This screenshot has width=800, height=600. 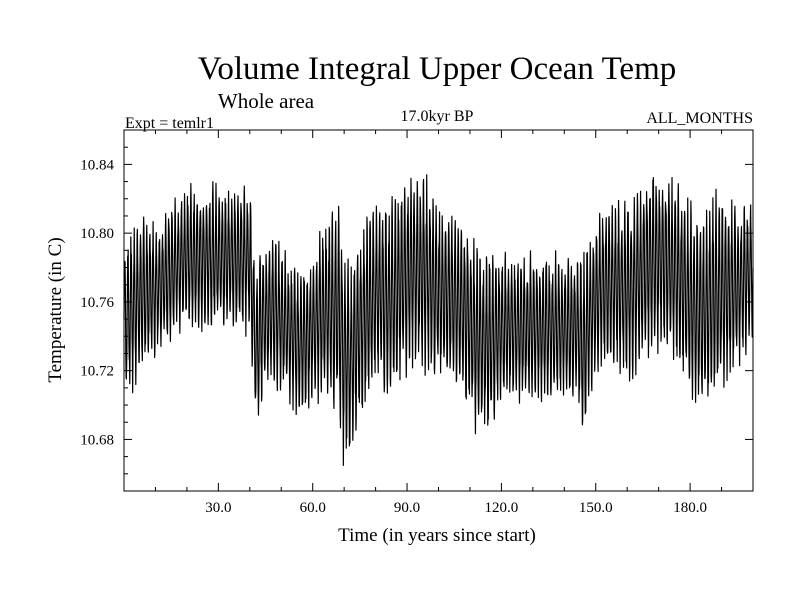 What do you see at coordinates (690, 508) in the screenshot?
I see `x-tick-label-5: 180.0` at bounding box center [690, 508].